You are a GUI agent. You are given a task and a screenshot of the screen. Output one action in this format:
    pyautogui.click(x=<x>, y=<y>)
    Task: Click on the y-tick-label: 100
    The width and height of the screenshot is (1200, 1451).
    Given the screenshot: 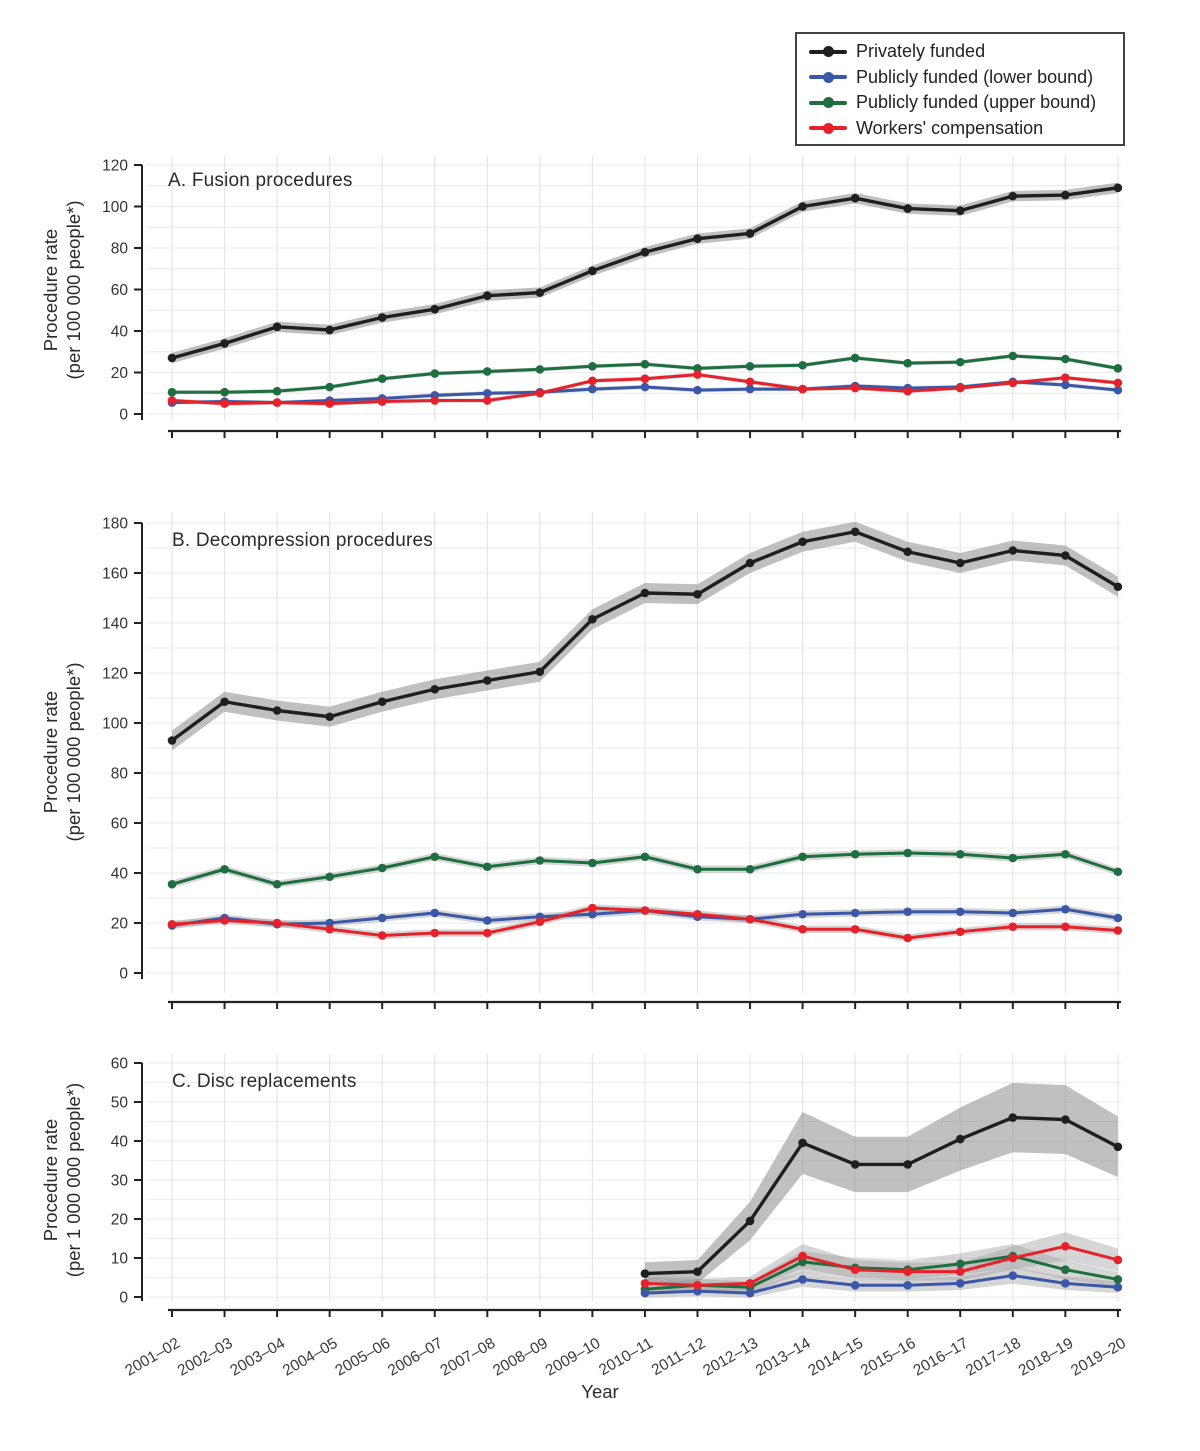 What is the action you would take?
    pyautogui.click(x=115, y=724)
    